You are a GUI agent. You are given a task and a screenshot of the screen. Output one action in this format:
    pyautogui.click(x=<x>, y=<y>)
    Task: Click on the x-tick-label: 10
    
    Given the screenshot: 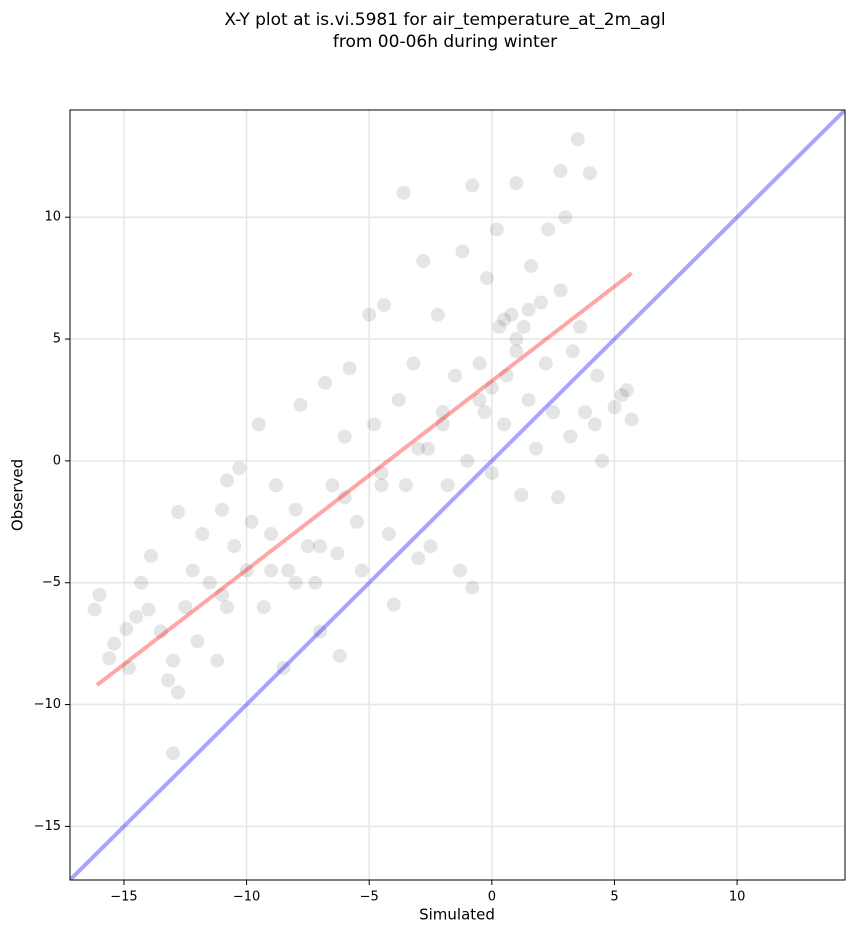 What is the action you would take?
    pyautogui.click(x=737, y=897)
    